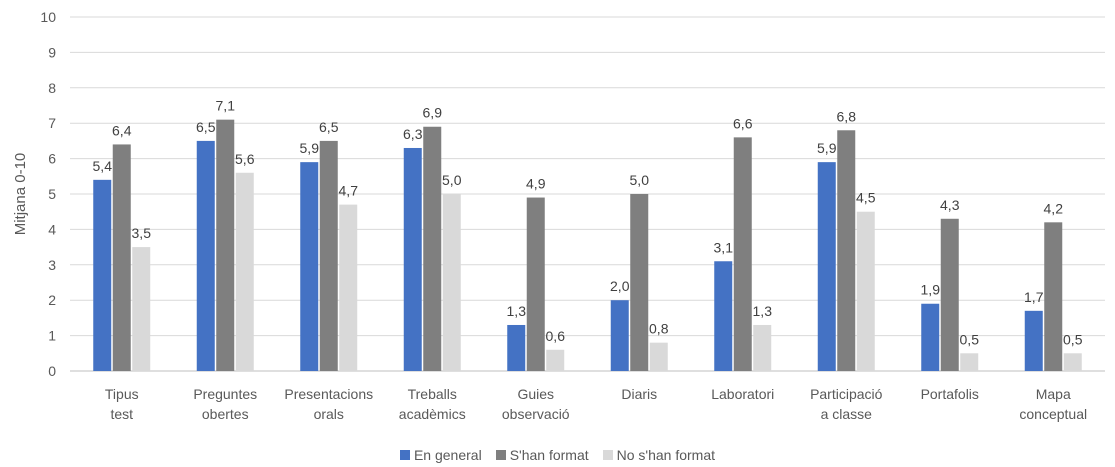 The width and height of the screenshot is (1115, 467). What do you see at coordinates (432, 394) in the screenshot?
I see `x-tick-label-3-0: Treballs` at bounding box center [432, 394].